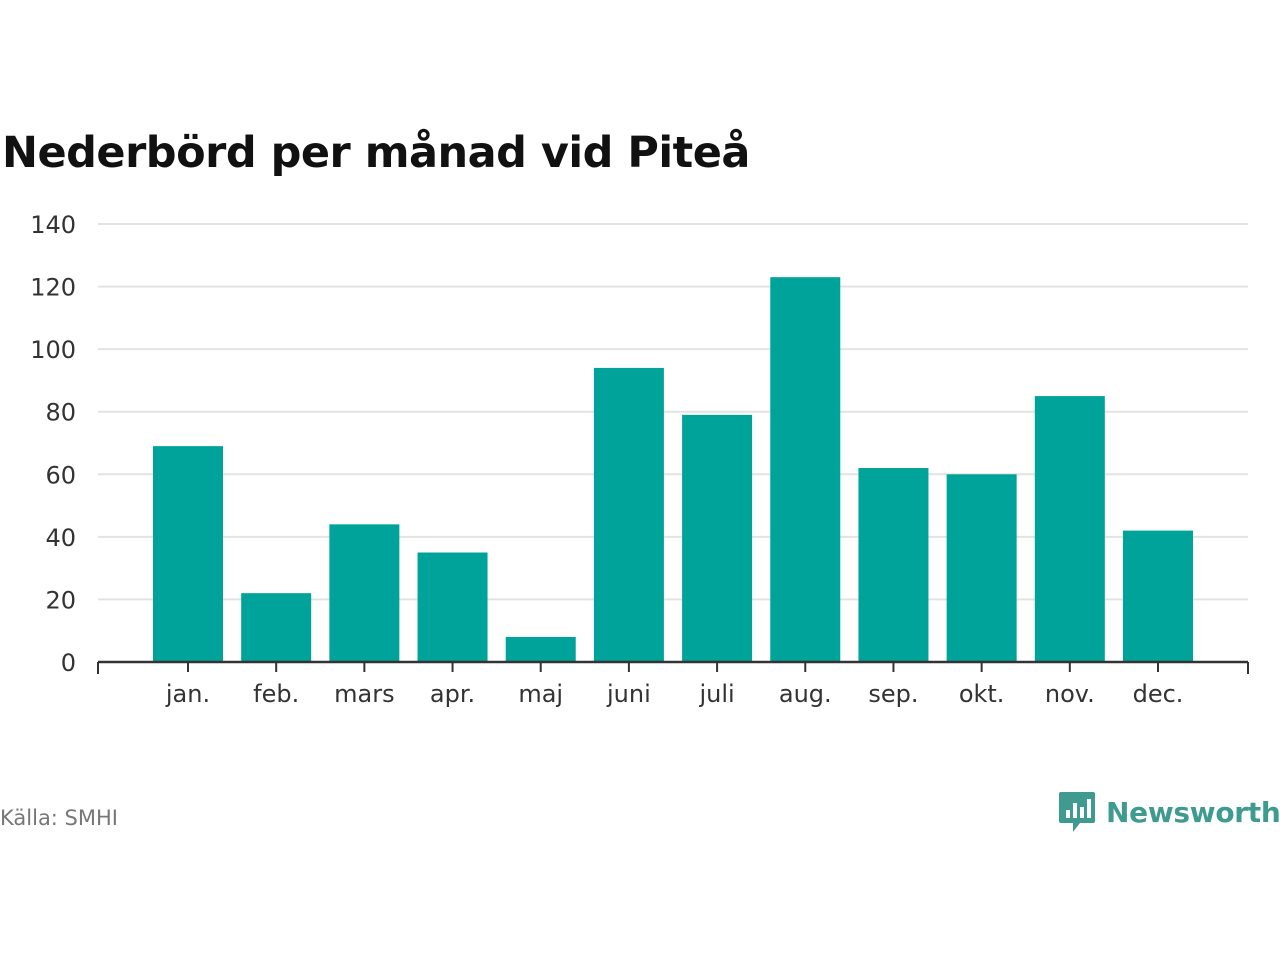 Image resolution: width=1280 pixels, height=960 pixels. Describe the element at coordinates (805, 694) in the screenshot. I see `x-tick-label: aug.` at that location.